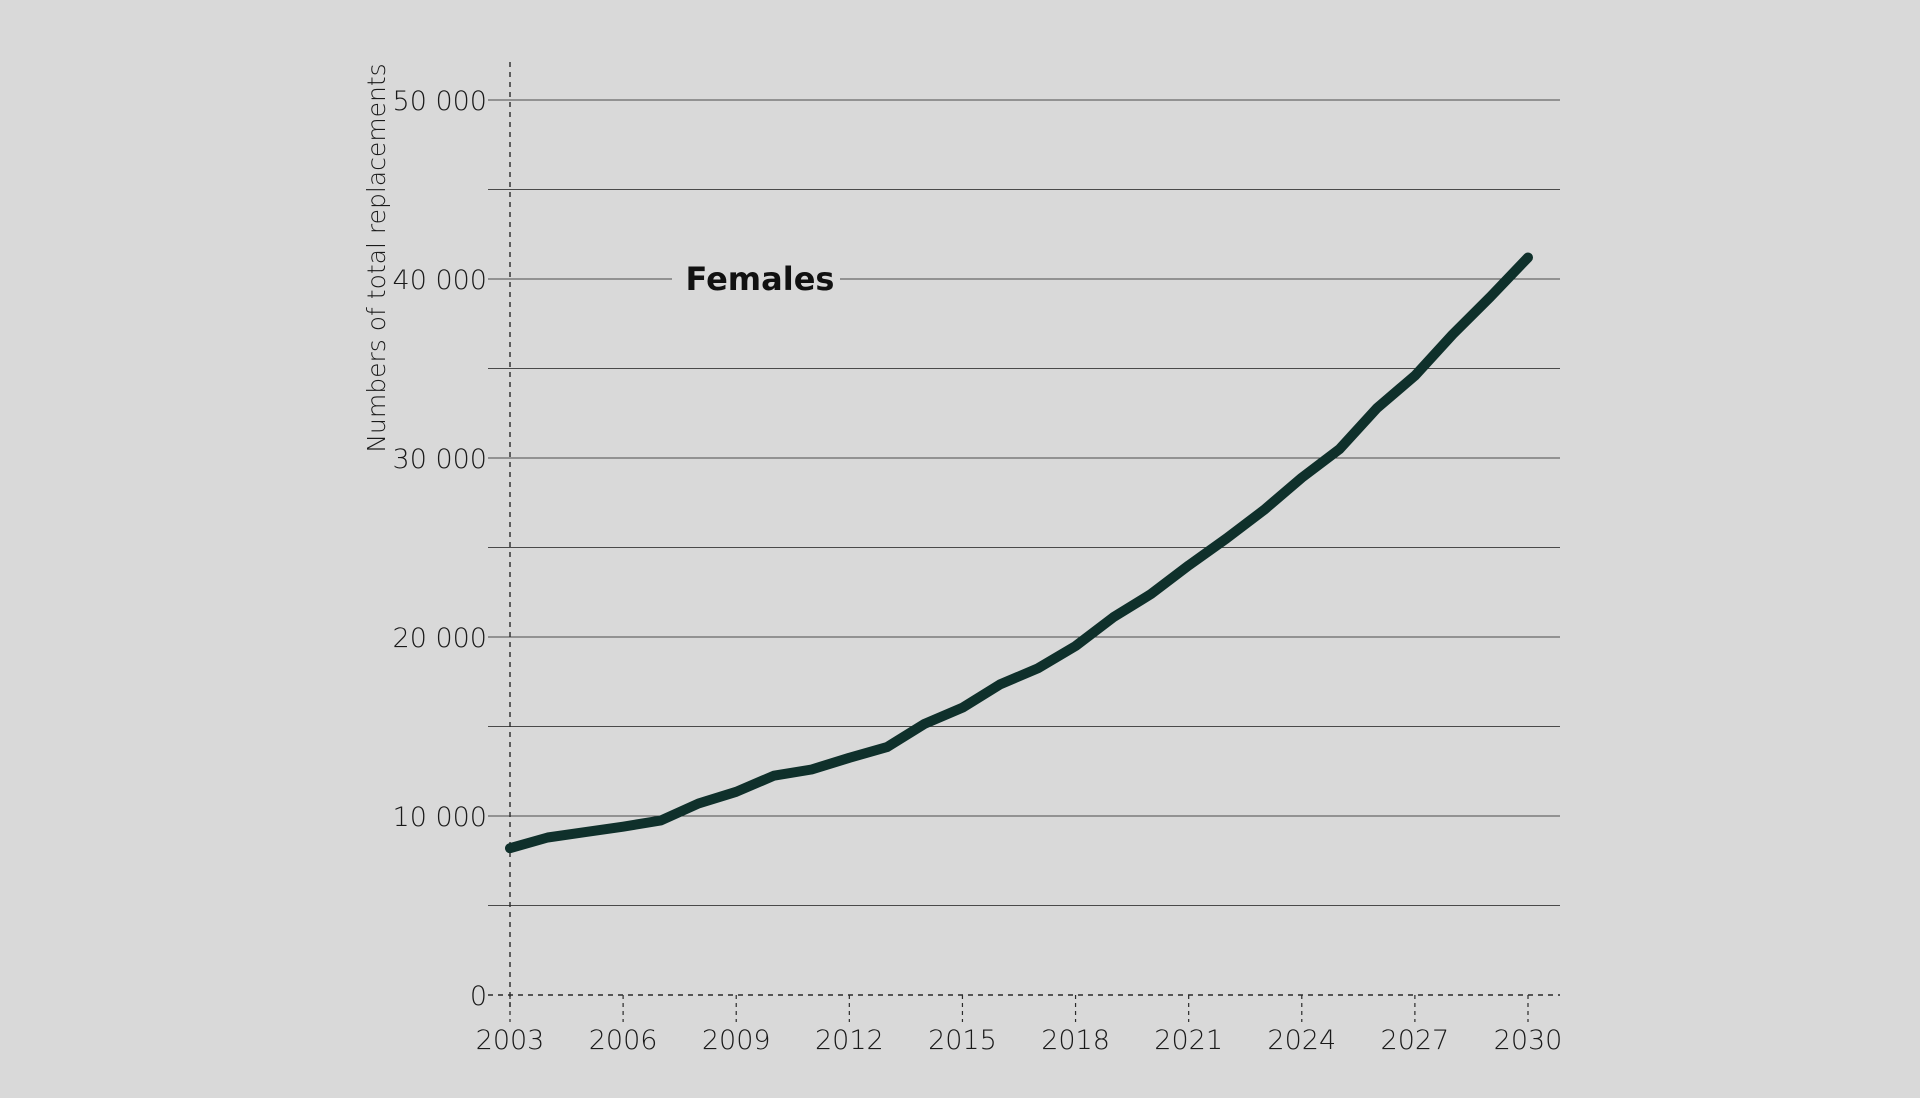 Image resolution: width=1920 pixels, height=1098 pixels. What do you see at coordinates (1301, 1040) in the screenshot?
I see `x-tick-label: 2024` at bounding box center [1301, 1040].